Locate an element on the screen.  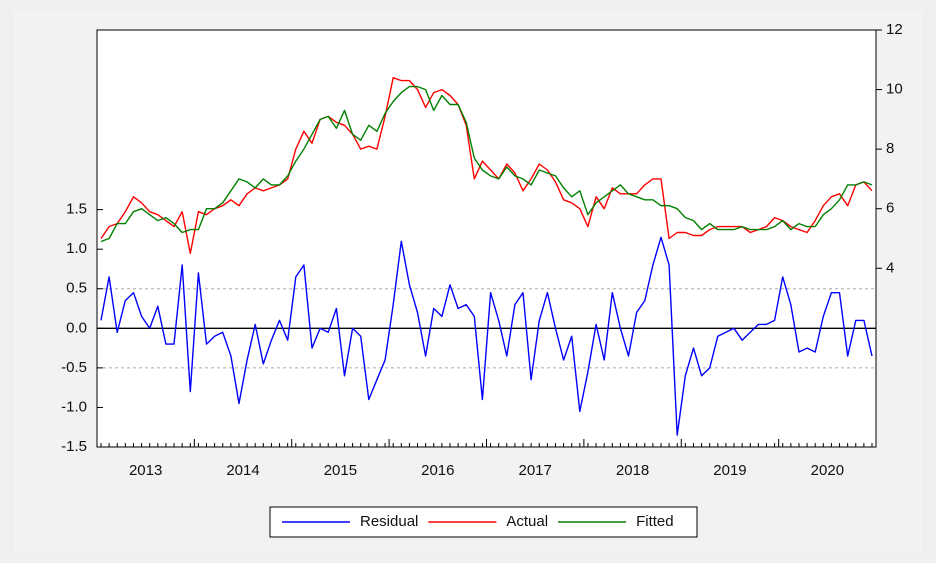
x-tick-label: 2020 is located at coordinates (827, 470).